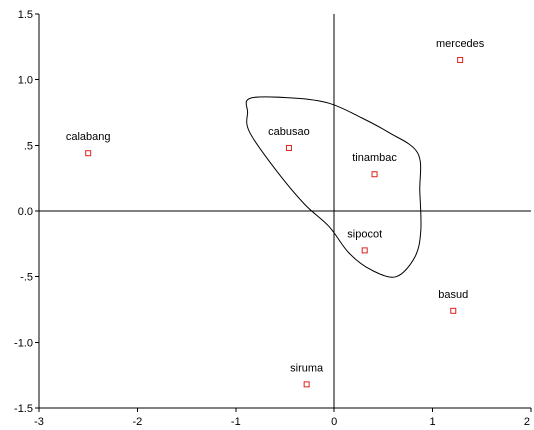 The image size is (534, 430). Describe the element at coordinates (88, 137) in the screenshot. I see `point-label: calabang` at that location.